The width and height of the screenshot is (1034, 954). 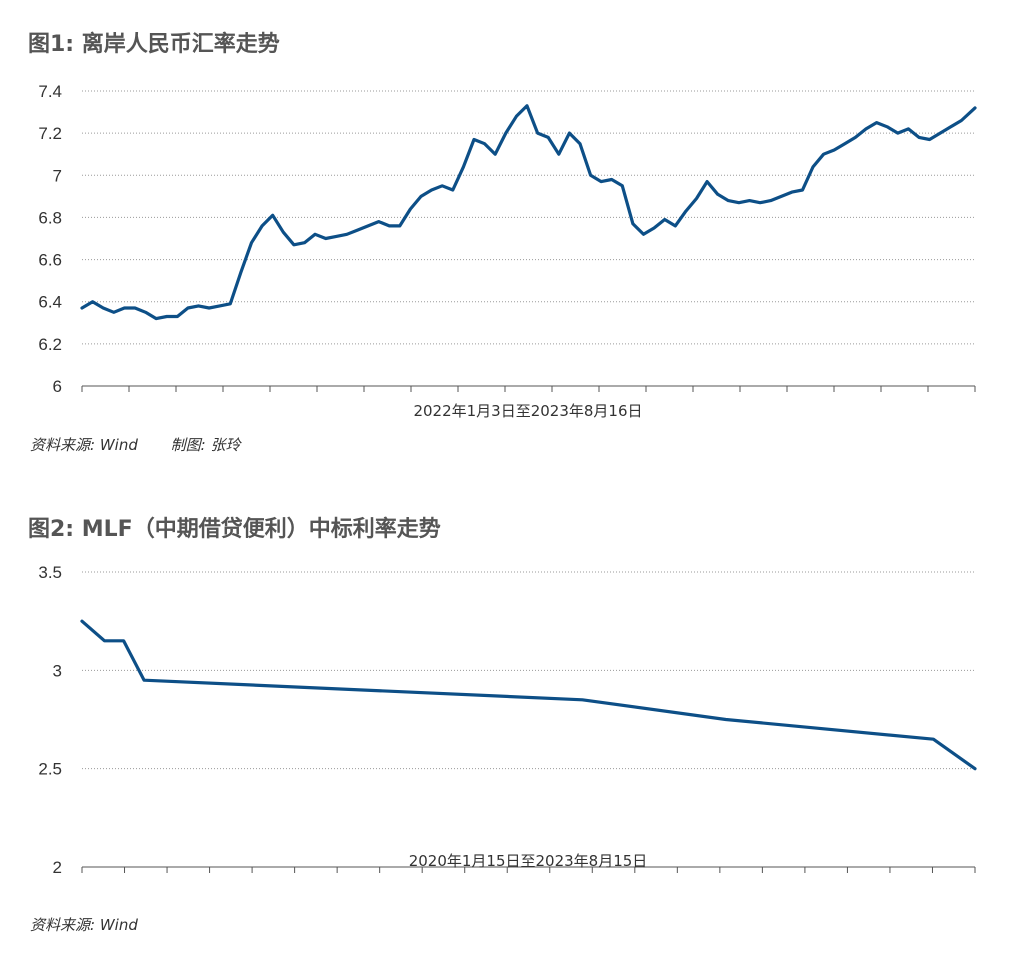 What do you see at coordinates (57, 670) in the screenshot?
I see `chart2-y-tick-label: 3` at bounding box center [57, 670].